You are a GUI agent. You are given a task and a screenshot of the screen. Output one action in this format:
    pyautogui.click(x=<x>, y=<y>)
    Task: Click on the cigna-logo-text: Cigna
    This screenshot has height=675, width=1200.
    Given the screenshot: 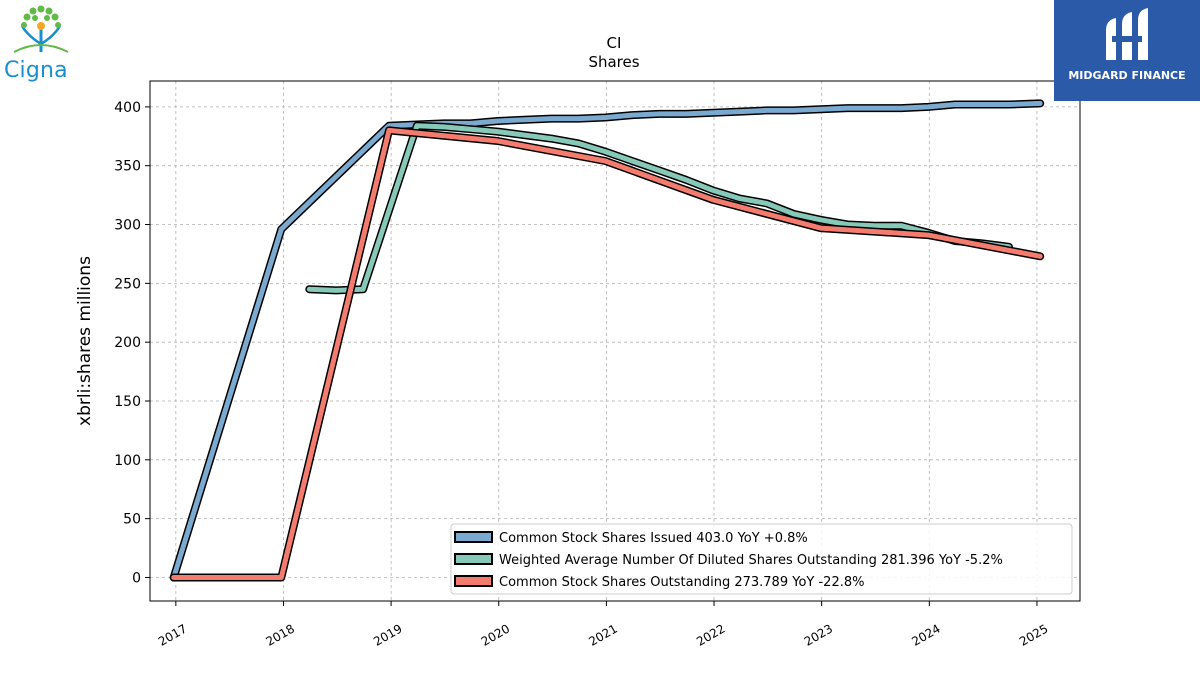 What is the action you would take?
    pyautogui.click(x=36, y=70)
    